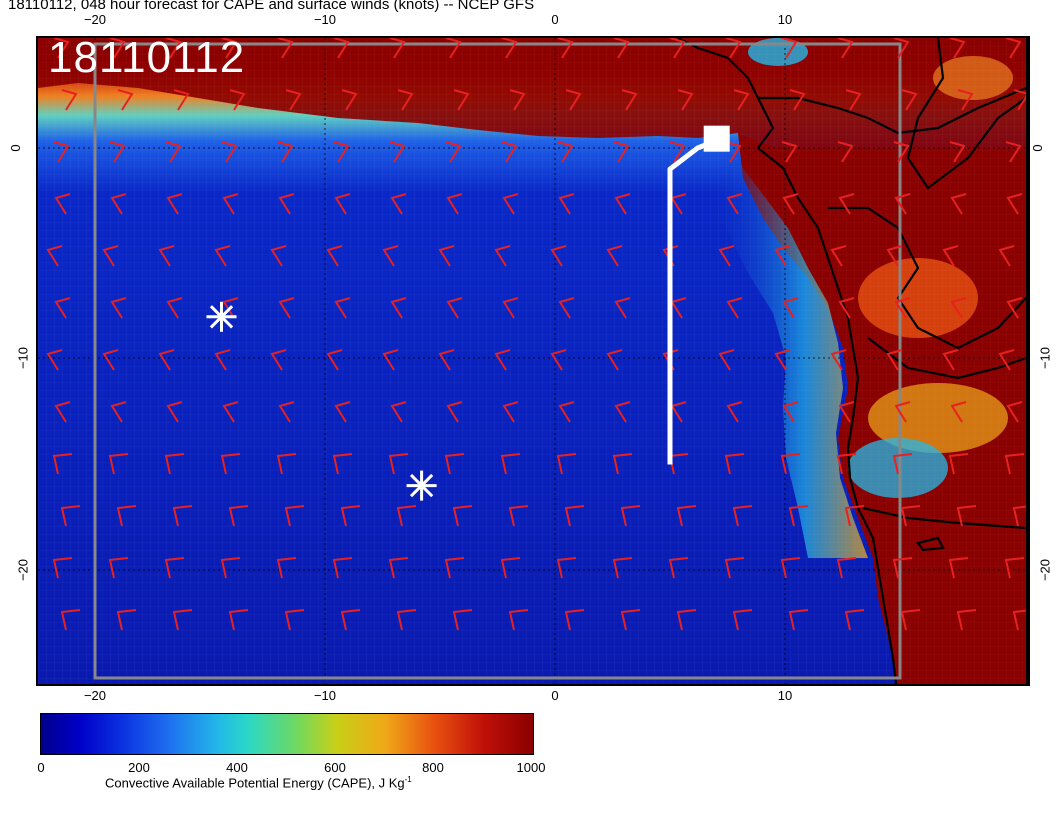 The width and height of the screenshot is (1056, 816). I want to click on lat-tick-left: −20, so click(23, 570).